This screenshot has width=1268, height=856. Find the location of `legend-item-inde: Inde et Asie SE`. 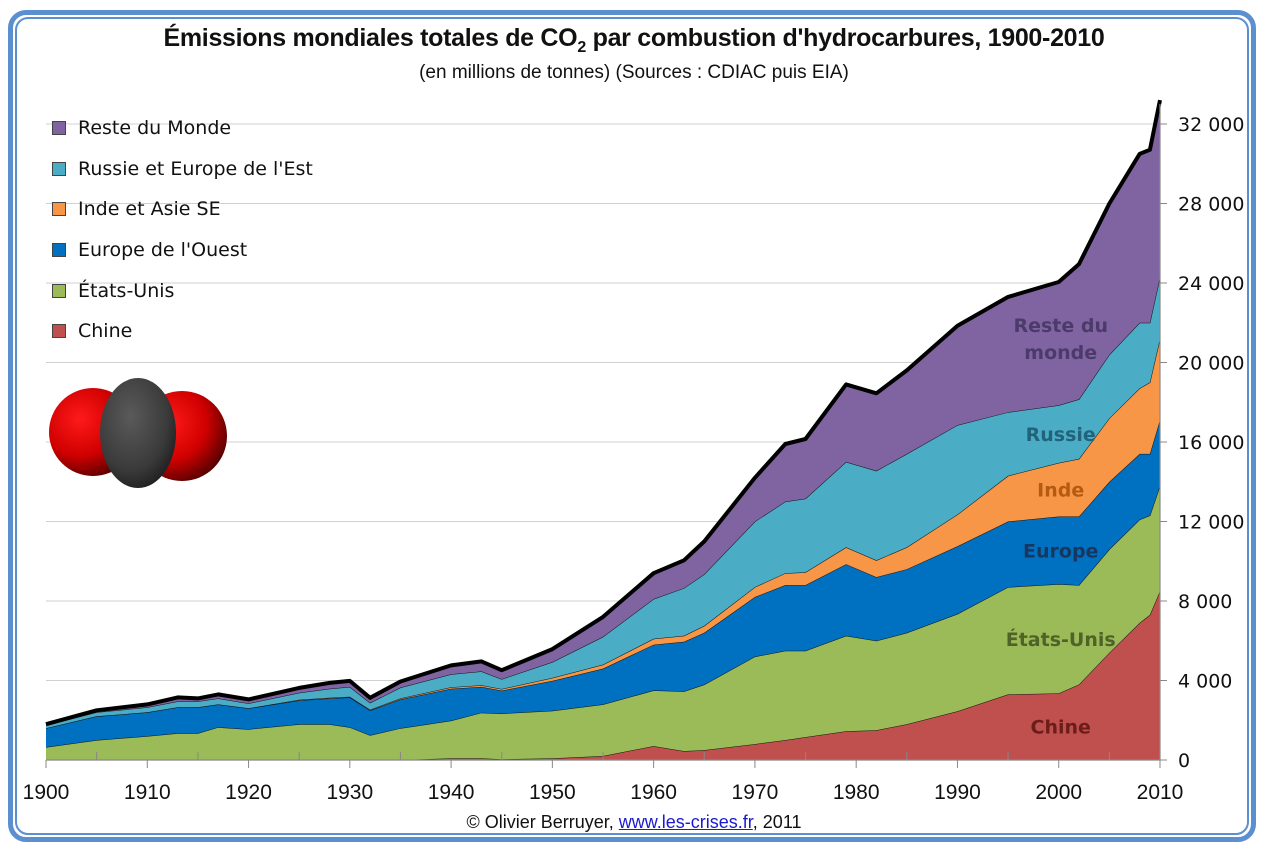

legend-item-inde: Inde et Asie SE is located at coordinates (182, 209).